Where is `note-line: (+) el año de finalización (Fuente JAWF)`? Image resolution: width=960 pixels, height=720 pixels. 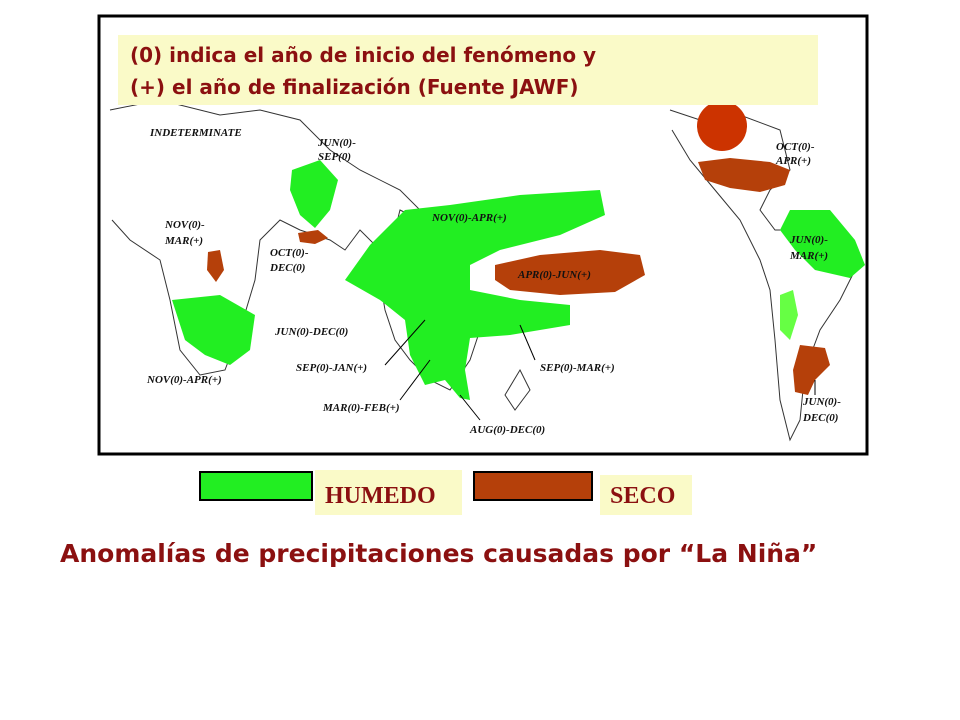 note-line: (+) el año de finalización (Fuente JAWF) is located at coordinates (354, 87).